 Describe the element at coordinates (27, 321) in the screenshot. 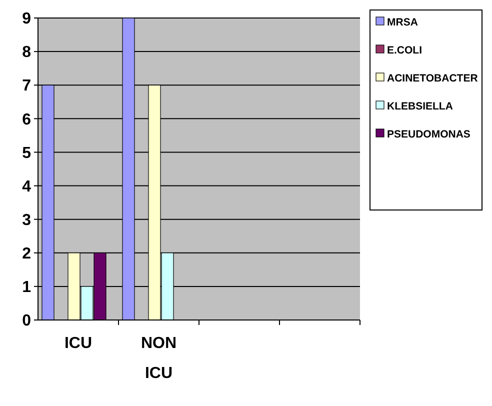

I see `y-tick-label: 0` at that location.